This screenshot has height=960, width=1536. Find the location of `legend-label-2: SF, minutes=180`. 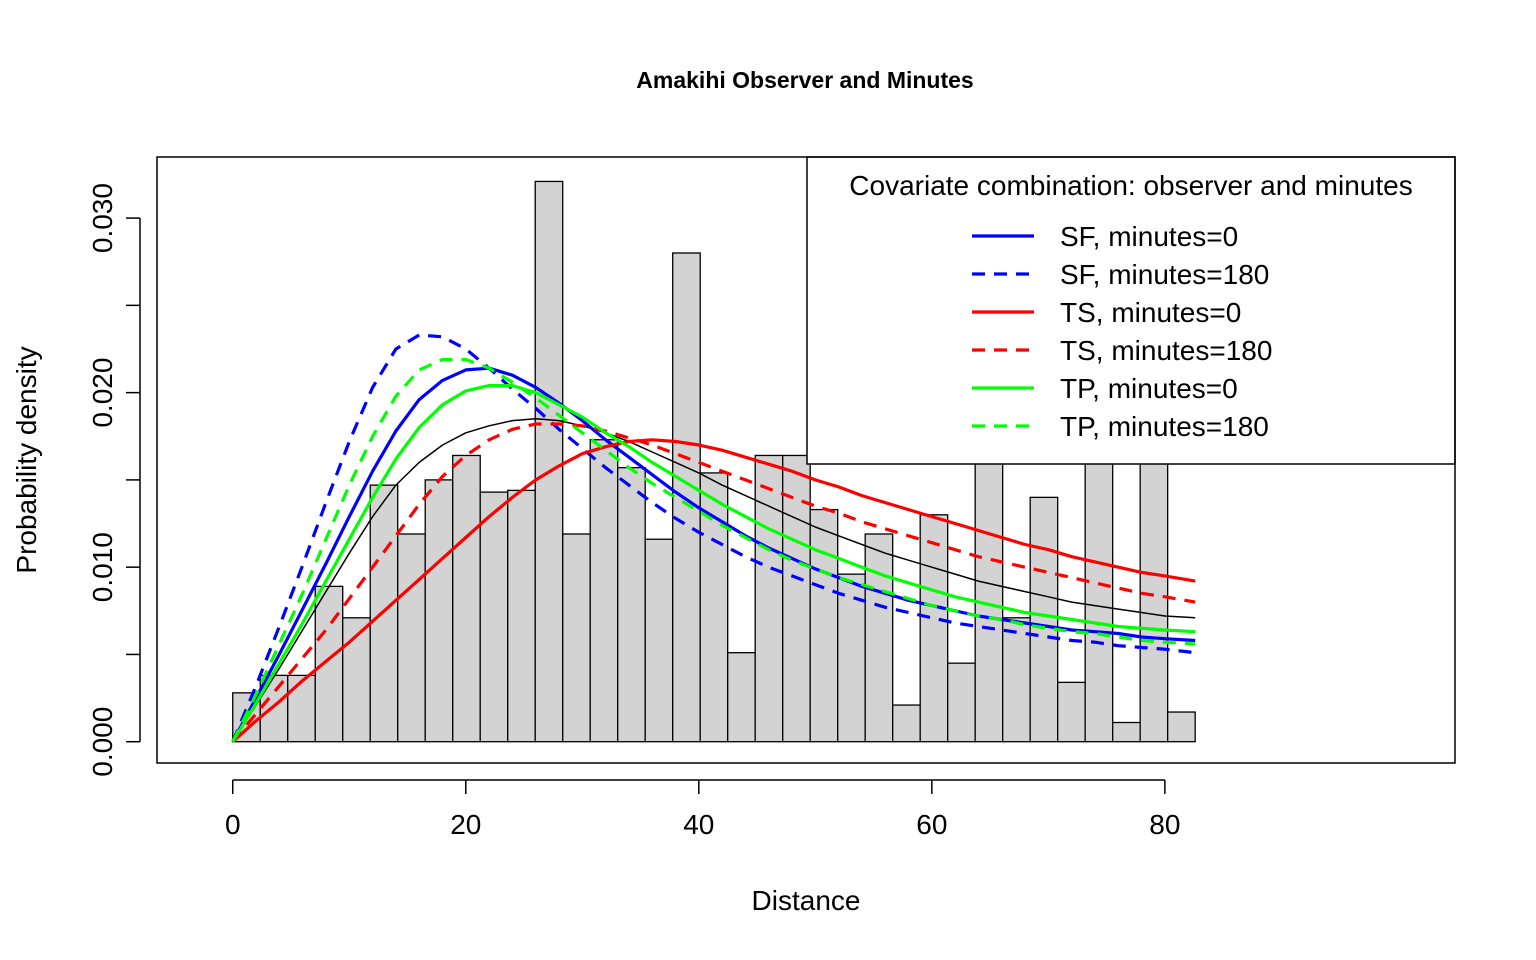

legend-label-2: SF, minutes=180 is located at coordinates (1164, 274).